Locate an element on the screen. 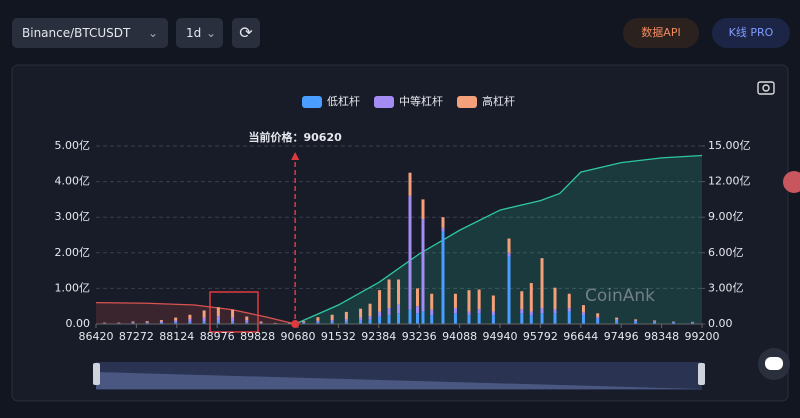 This screenshot has height=418, width=800. api-button: 数据API is located at coordinates (661, 33).